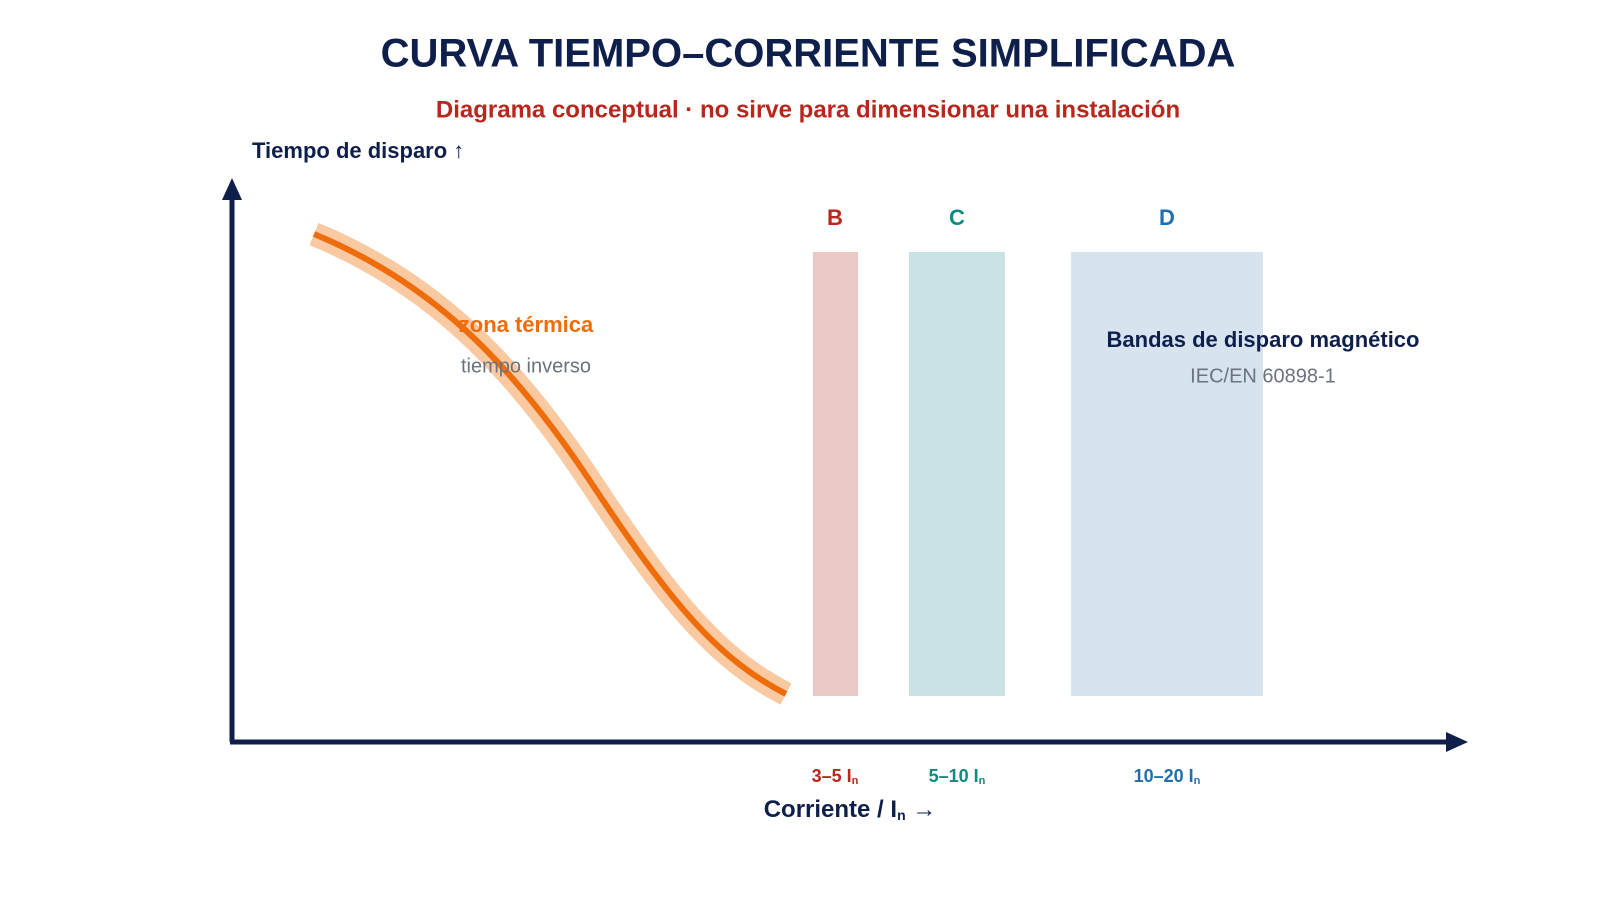 The height and width of the screenshot is (905, 1600). Describe the element at coordinates (835, 217) in the screenshot. I see `band-label: B` at that location.